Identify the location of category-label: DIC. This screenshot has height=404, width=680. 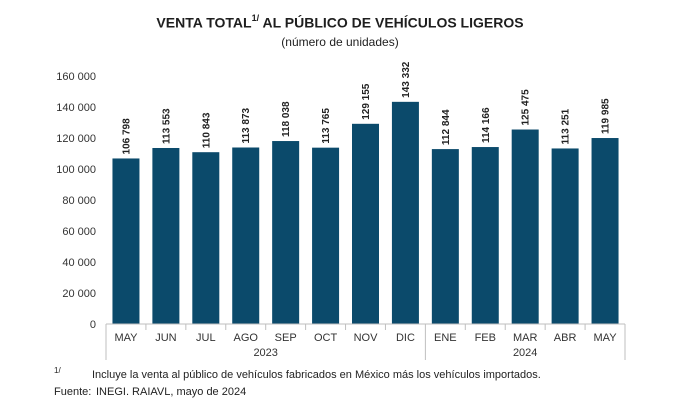
(405, 338).